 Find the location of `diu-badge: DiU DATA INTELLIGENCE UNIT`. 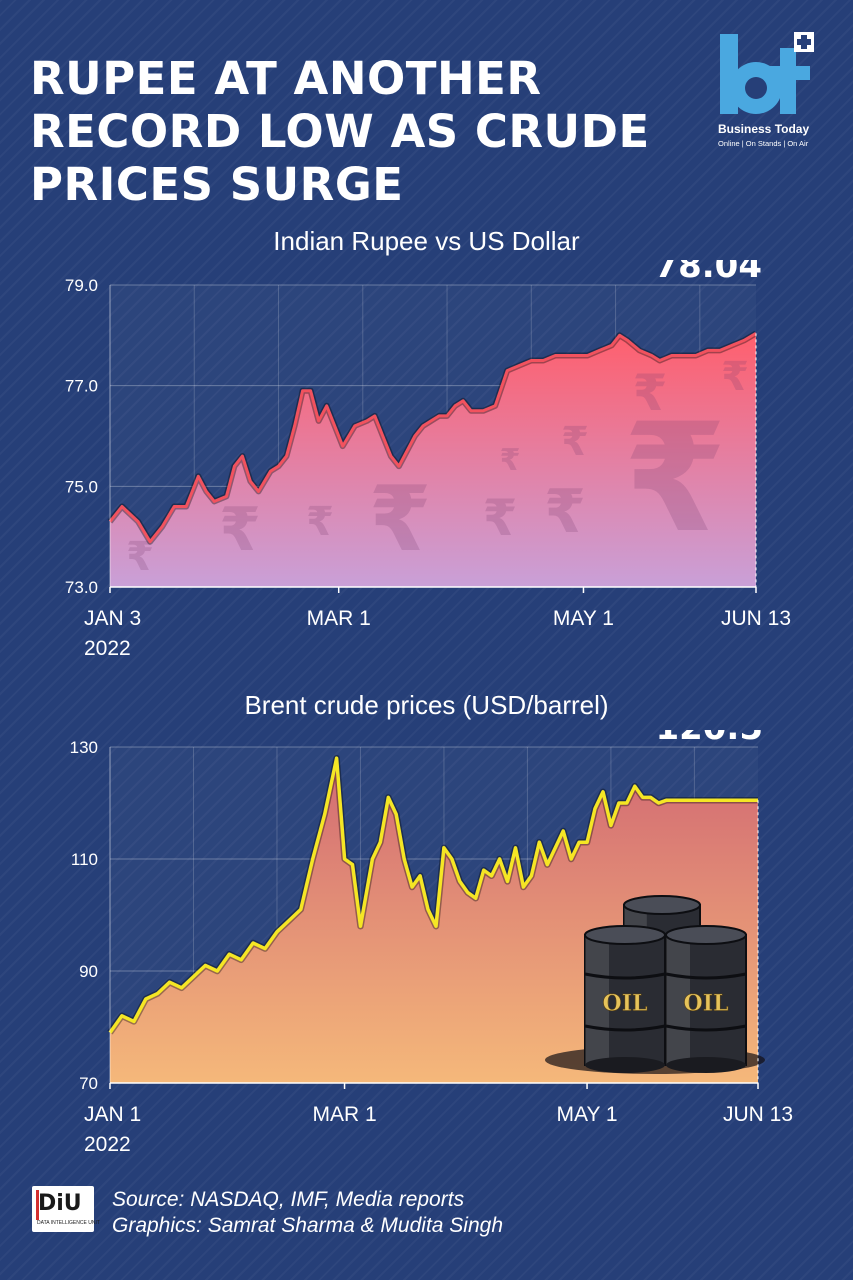

diu-badge: DiU DATA INTELLIGENCE UNIT is located at coordinates (66, 1209).